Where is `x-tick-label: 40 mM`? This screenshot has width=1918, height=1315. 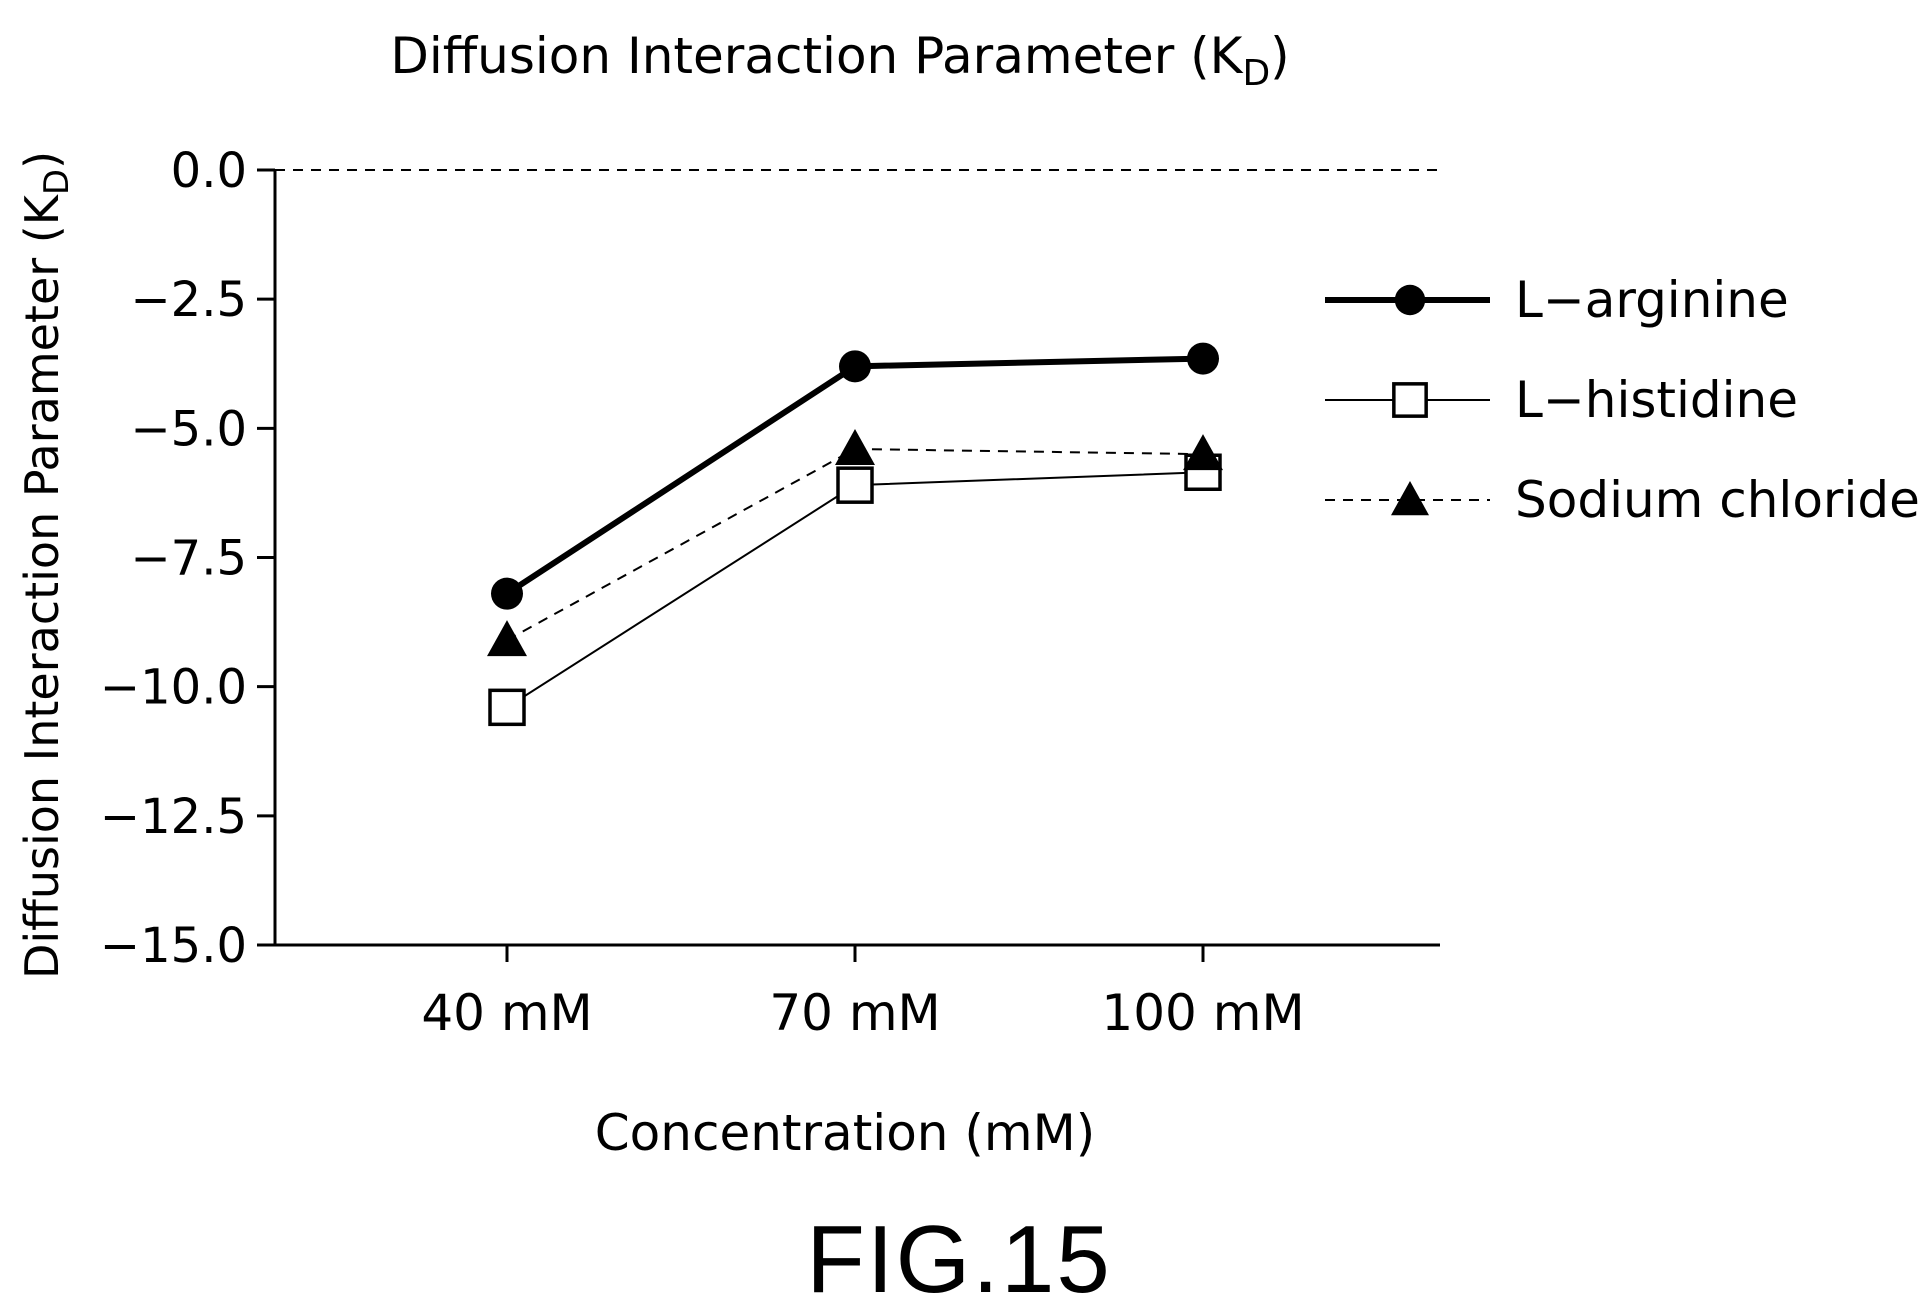
x-tick-label: 40 mM is located at coordinates (506, 1013).